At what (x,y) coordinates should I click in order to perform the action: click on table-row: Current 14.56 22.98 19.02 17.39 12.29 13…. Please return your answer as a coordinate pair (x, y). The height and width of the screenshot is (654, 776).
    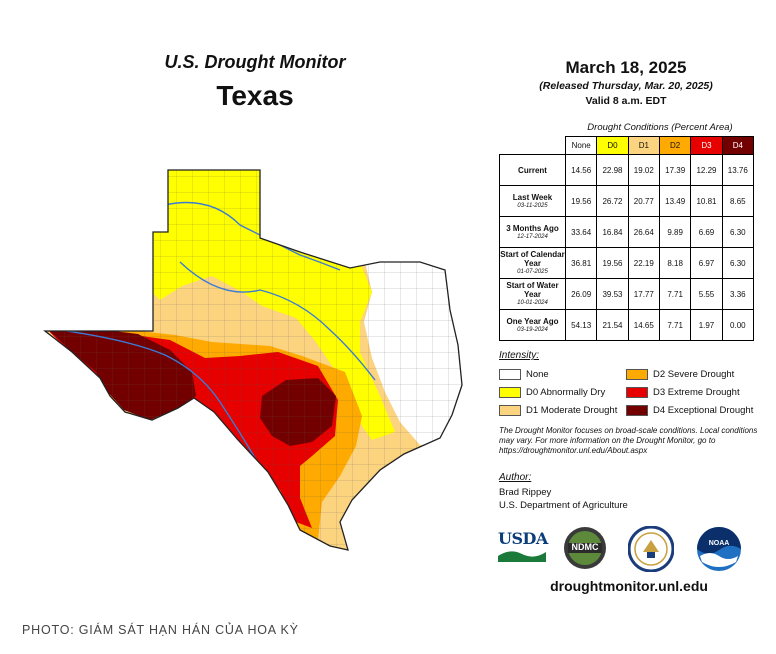
    Looking at the image, I should click on (627, 170).